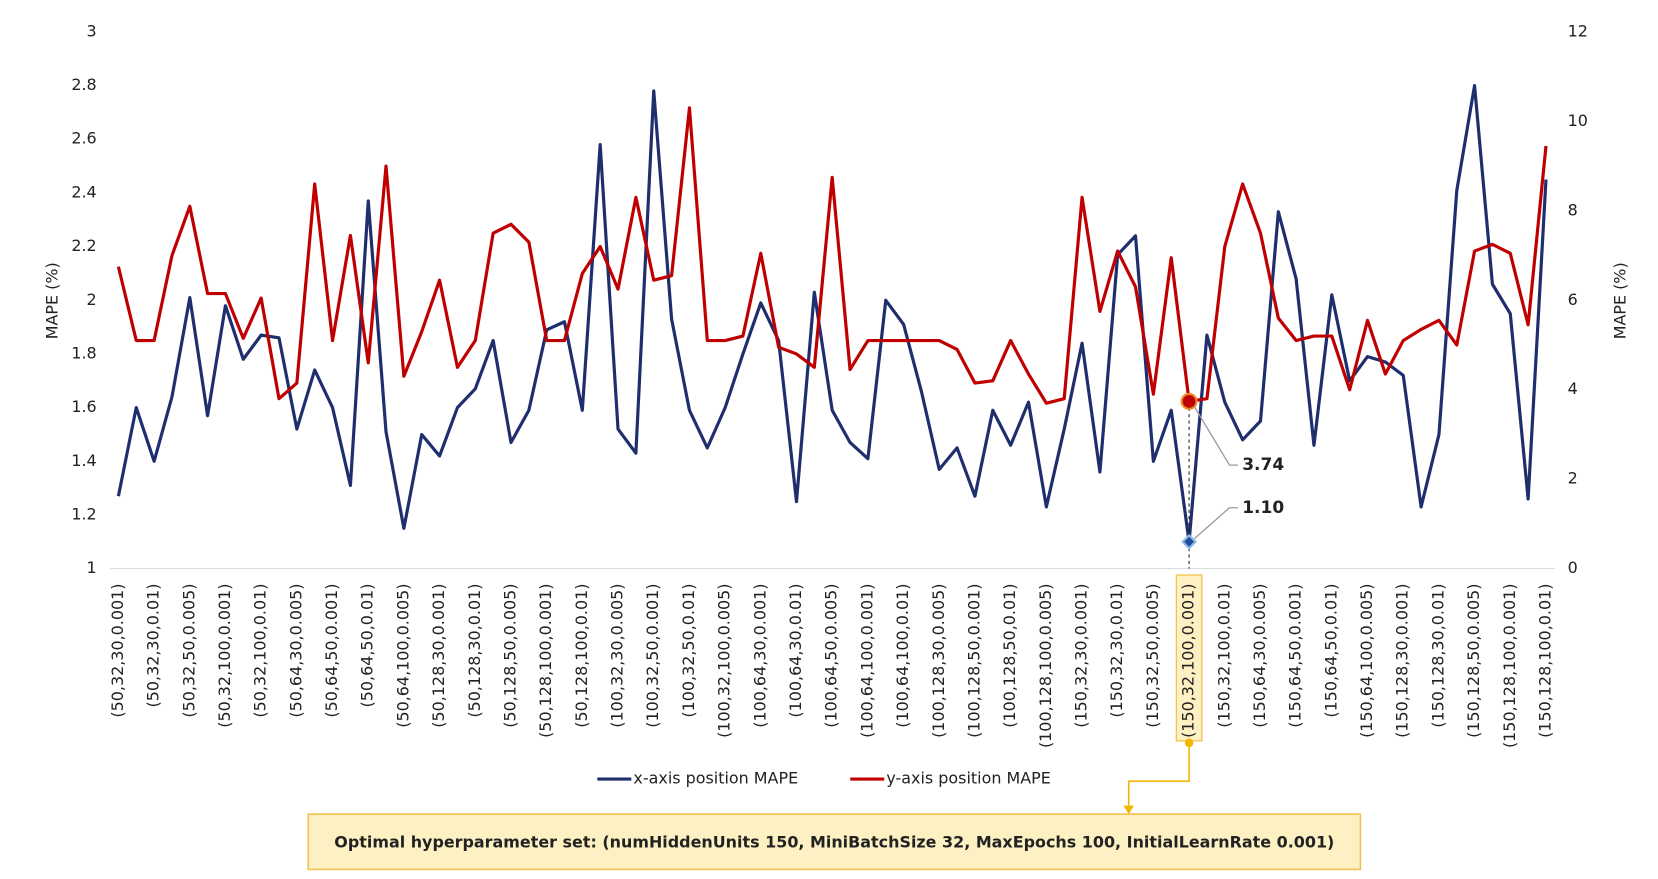 The image size is (1658, 879). What do you see at coordinates (759, 656) in the screenshot?
I see `x-tick-label: (100,64,30,0.001)` at bounding box center [759, 656].